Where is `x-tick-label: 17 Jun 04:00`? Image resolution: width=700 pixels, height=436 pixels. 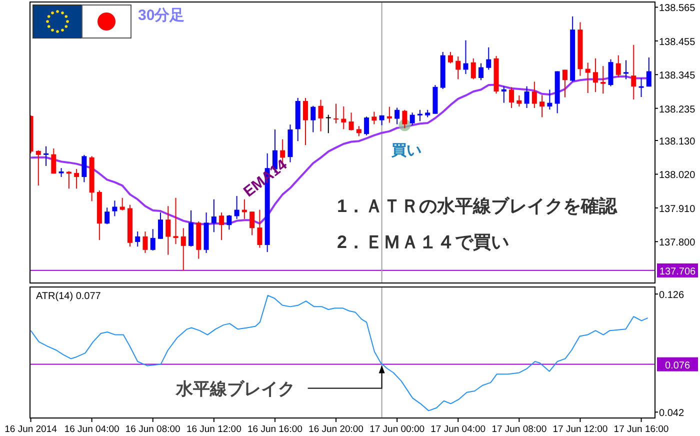 x-tick-label: 17 Jun 04:00 is located at coordinates (458, 429).